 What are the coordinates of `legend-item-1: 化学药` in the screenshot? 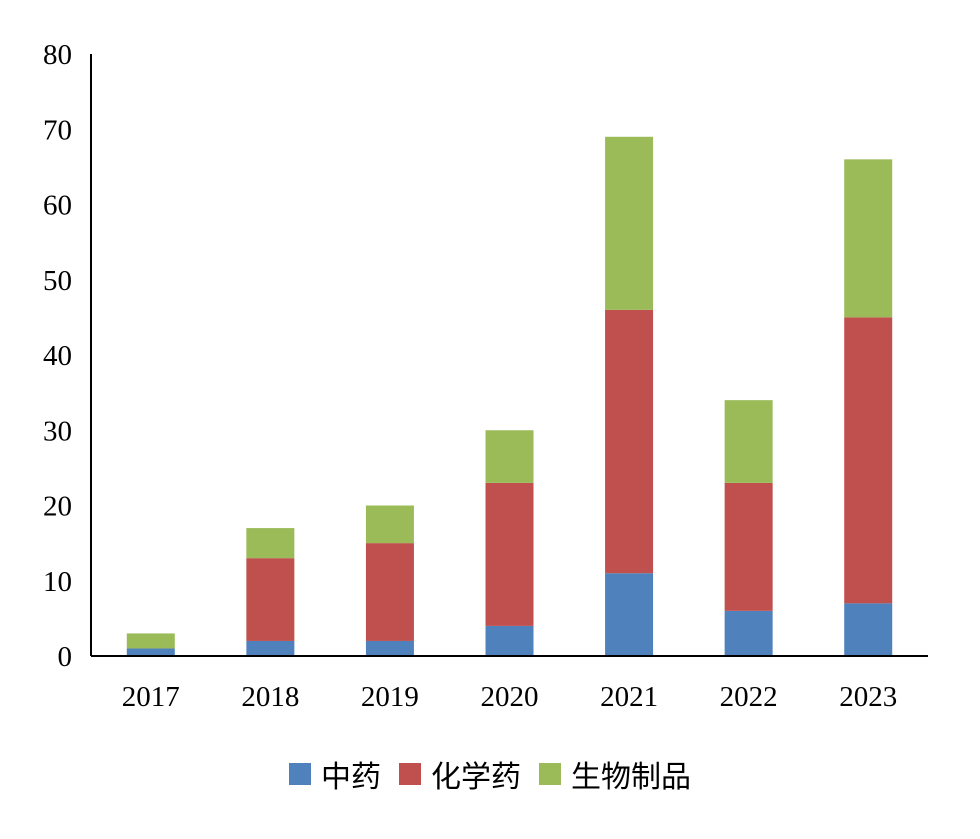 It's located at (460, 774).